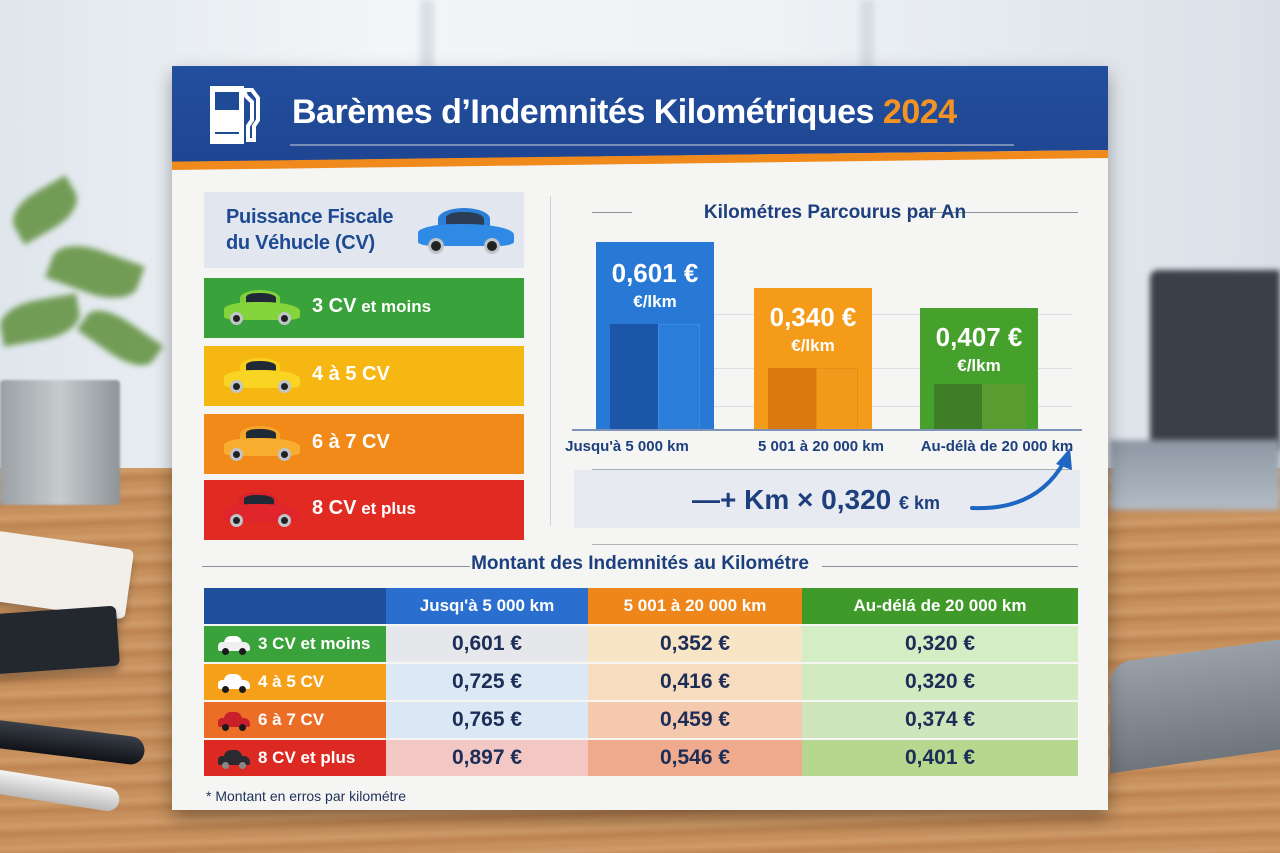 The height and width of the screenshot is (853, 1280). What do you see at coordinates (550, 361) in the screenshot?
I see `panel-divider` at bounding box center [550, 361].